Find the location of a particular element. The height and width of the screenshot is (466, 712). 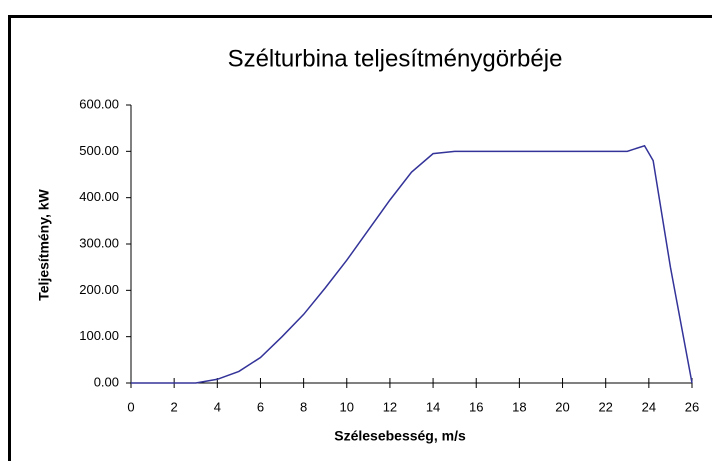

x-tick-label: 20 is located at coordinates (562, 406).